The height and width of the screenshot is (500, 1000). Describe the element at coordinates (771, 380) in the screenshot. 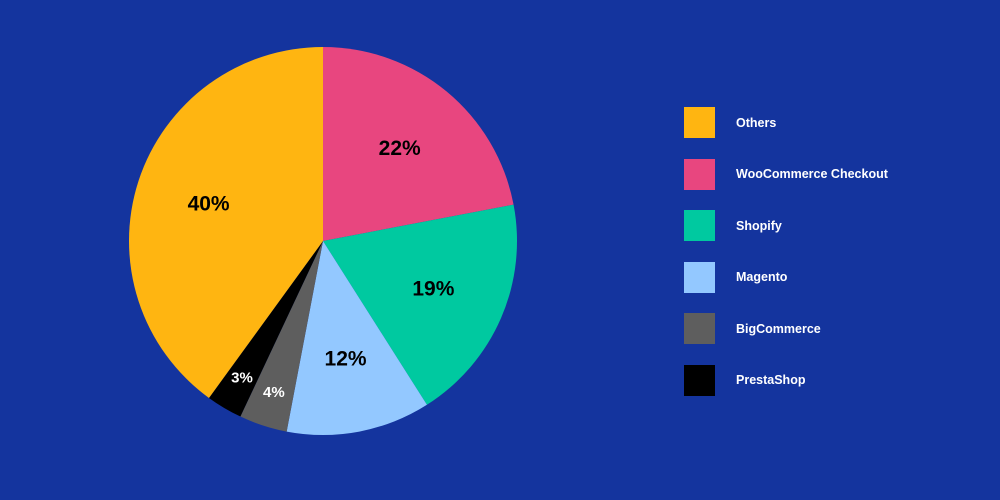

I see `legend-label: PrestaShop` at that location.